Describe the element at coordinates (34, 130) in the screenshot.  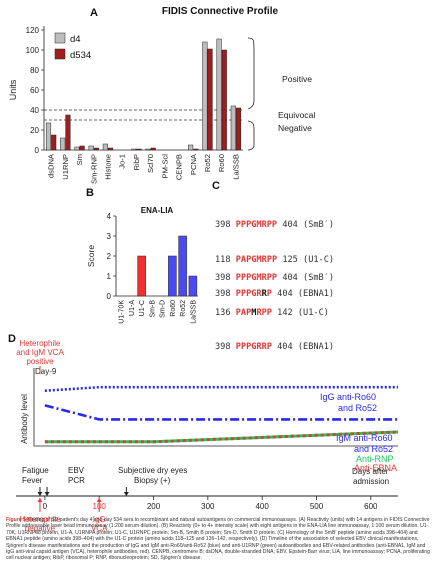
I see `chart-a-y-tick-label: 20` at that location.